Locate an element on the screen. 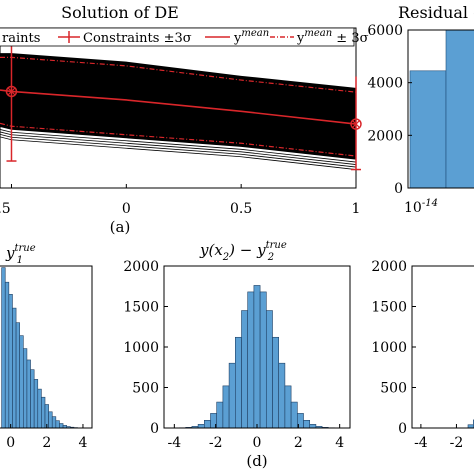 Image resolution: width=474 pixels, height=474 pixels. hist1-x-ticks: 0 2 4 is located at coordinates (47, 437).